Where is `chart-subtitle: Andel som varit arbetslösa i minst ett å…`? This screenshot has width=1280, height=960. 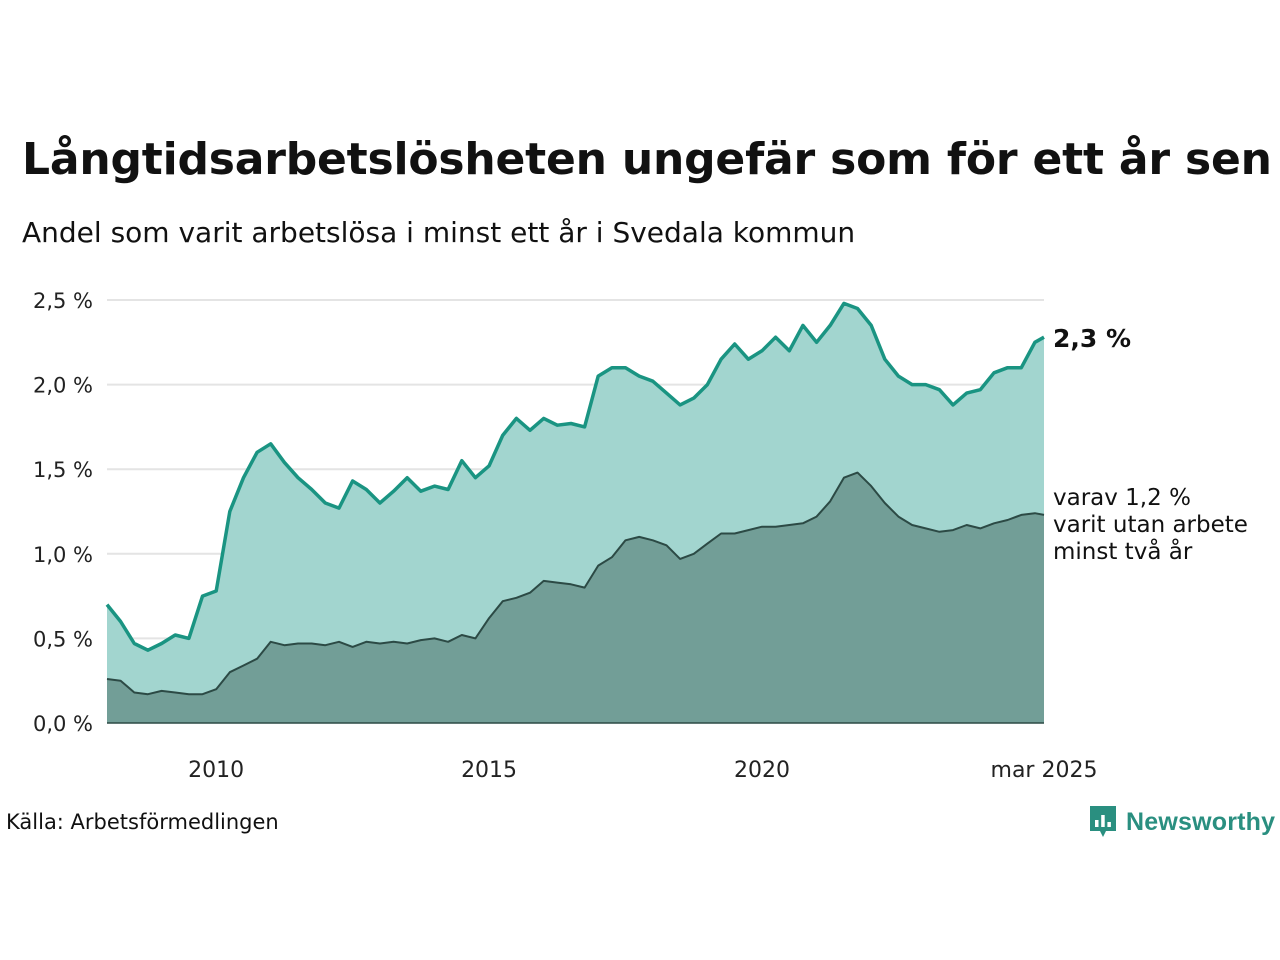 chart-subtitle: Andel som varit arbetslösa i minst ett å… is located at coordinates (439, 232).